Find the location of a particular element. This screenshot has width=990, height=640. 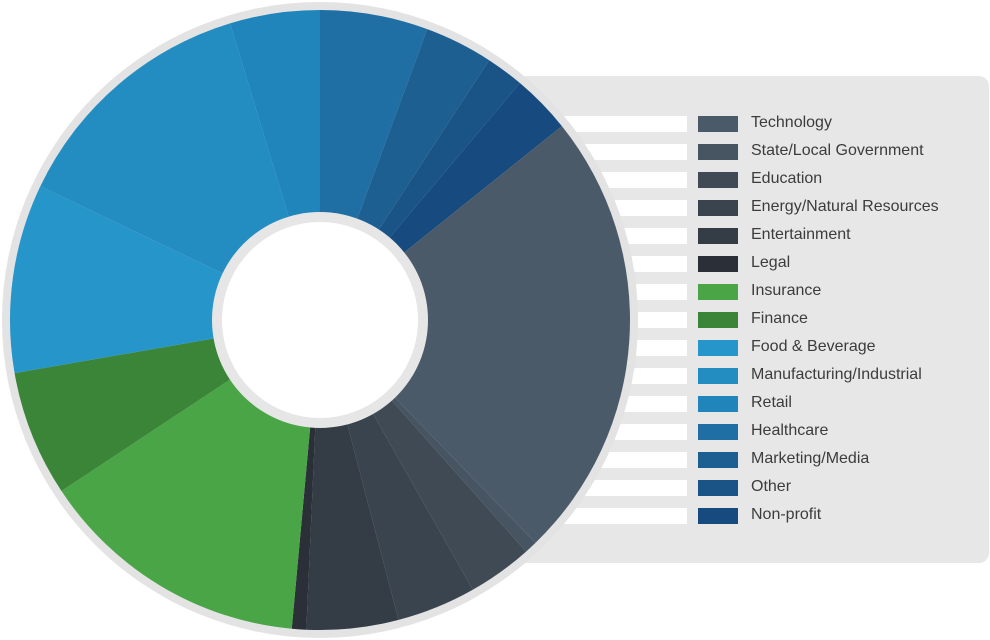

legend-label: Technology is located at coordinates (791, 122).